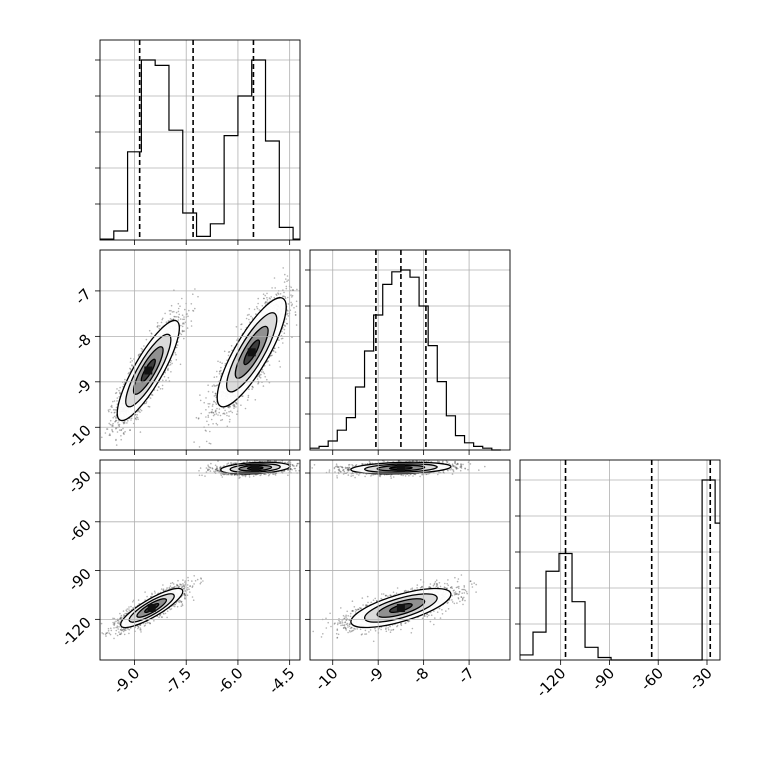 The height and width of the screenshot is (760, 760). Describe the element at coordinates (400, 468) in the screenshot. I see `density-peak` at that location.